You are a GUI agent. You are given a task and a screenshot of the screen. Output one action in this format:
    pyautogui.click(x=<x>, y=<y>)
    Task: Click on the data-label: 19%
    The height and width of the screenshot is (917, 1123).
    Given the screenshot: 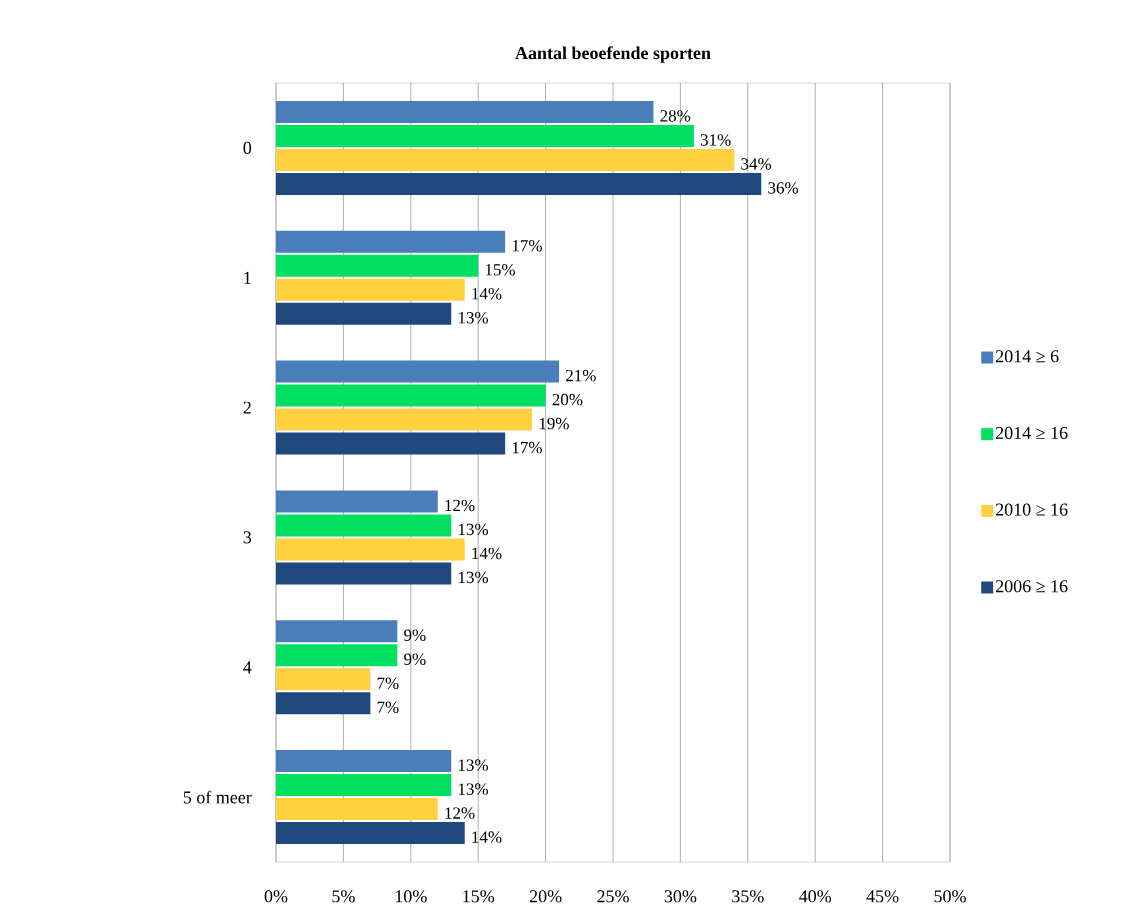 What is the action you would take?
    pyautogui.click(x=554, y=423)
    